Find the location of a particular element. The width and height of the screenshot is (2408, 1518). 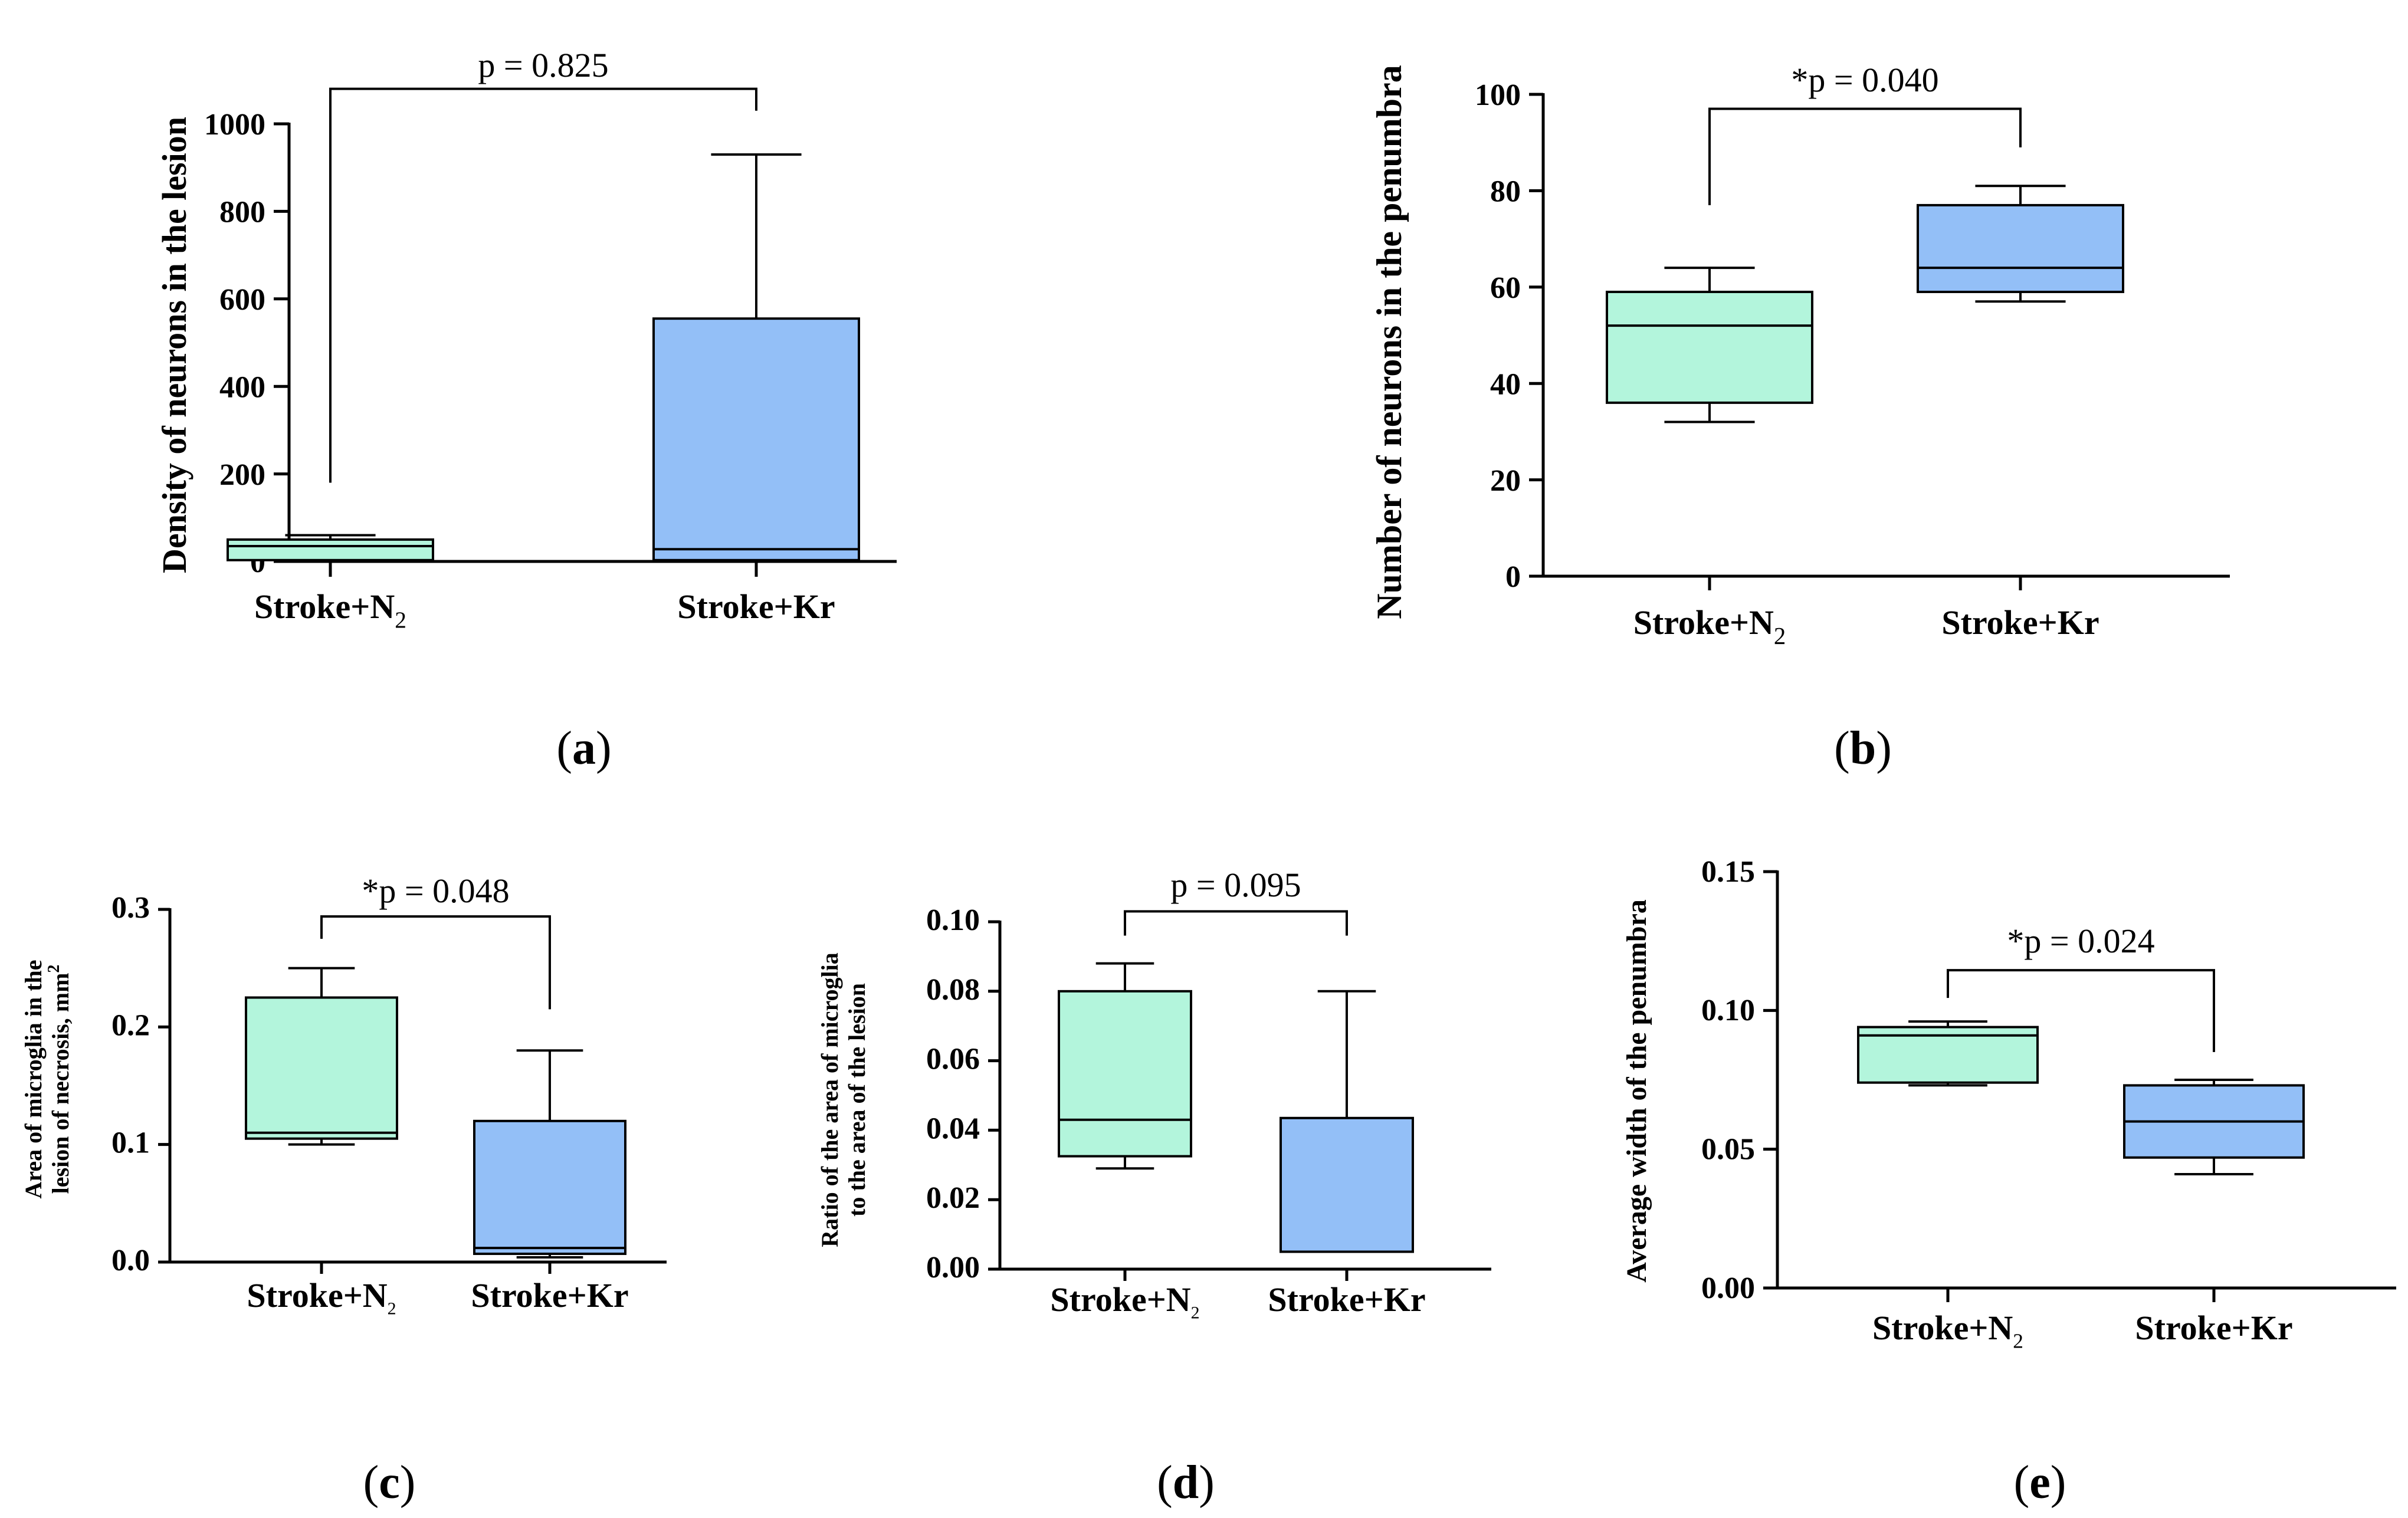

y-tick-label: 0.1 is located at coordinates (130, 1143).